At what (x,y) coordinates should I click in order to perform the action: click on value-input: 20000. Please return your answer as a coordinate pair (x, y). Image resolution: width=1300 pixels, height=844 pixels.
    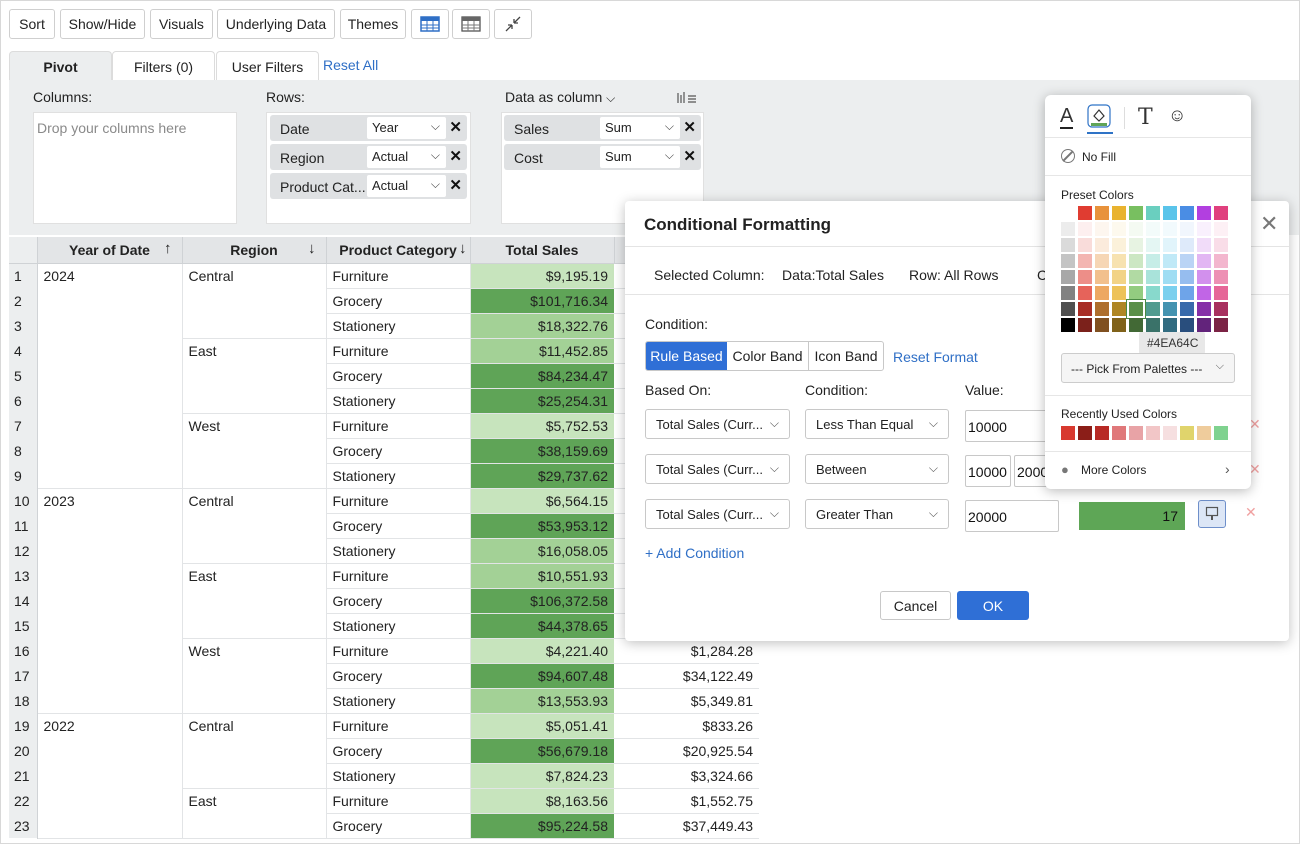
    Looking at the image, I should click on (1012, 516).